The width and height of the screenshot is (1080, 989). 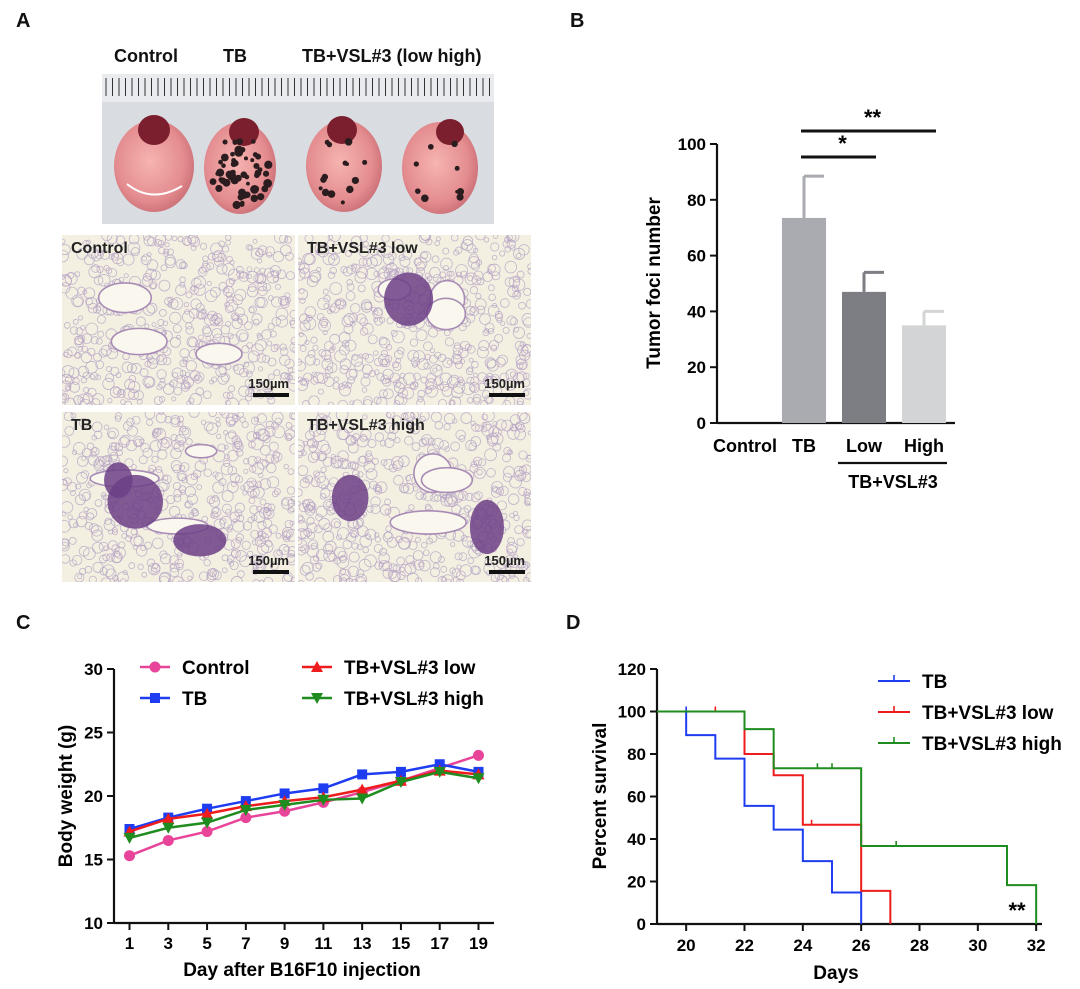 What do you see at coordinates (864, 357) in the screenshot?
I see `bar-low` at bounding box center [864, 357].